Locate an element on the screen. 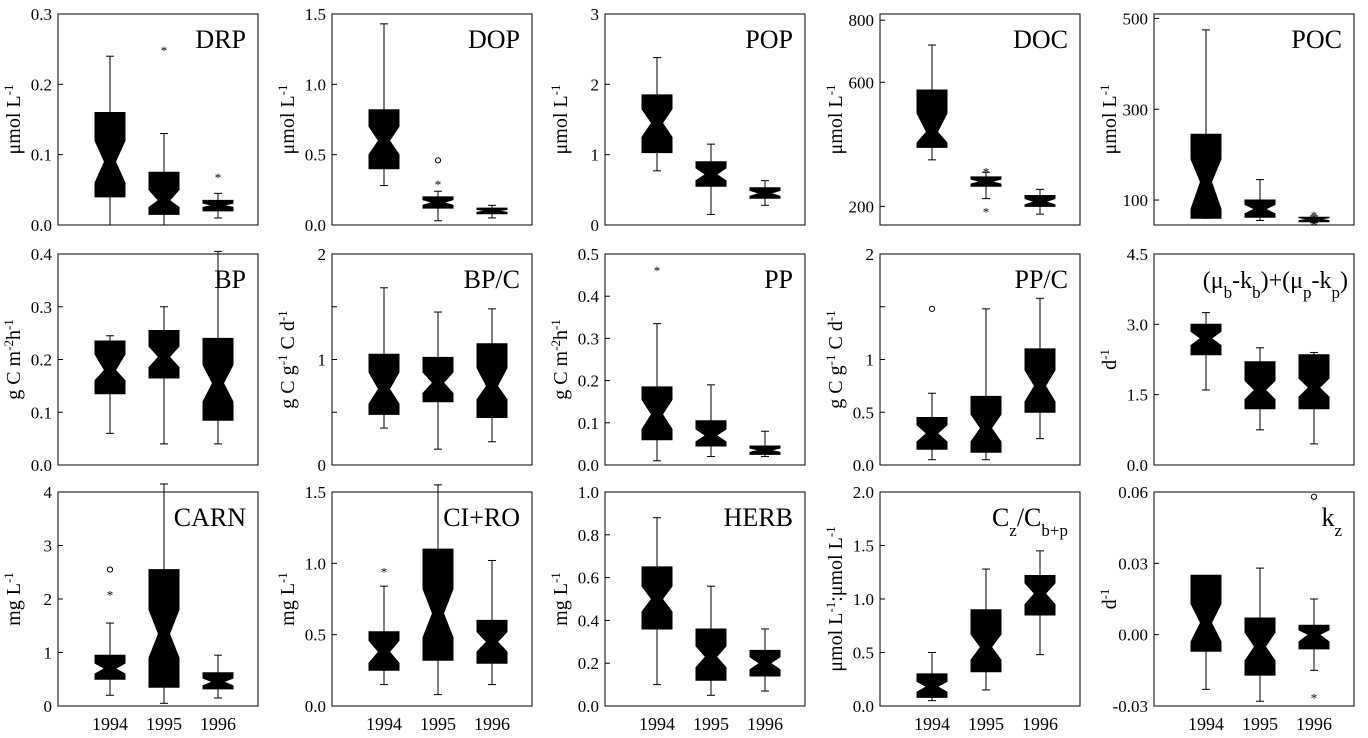  y-tick-label: 0.6 is located at coordinates (588, 578).